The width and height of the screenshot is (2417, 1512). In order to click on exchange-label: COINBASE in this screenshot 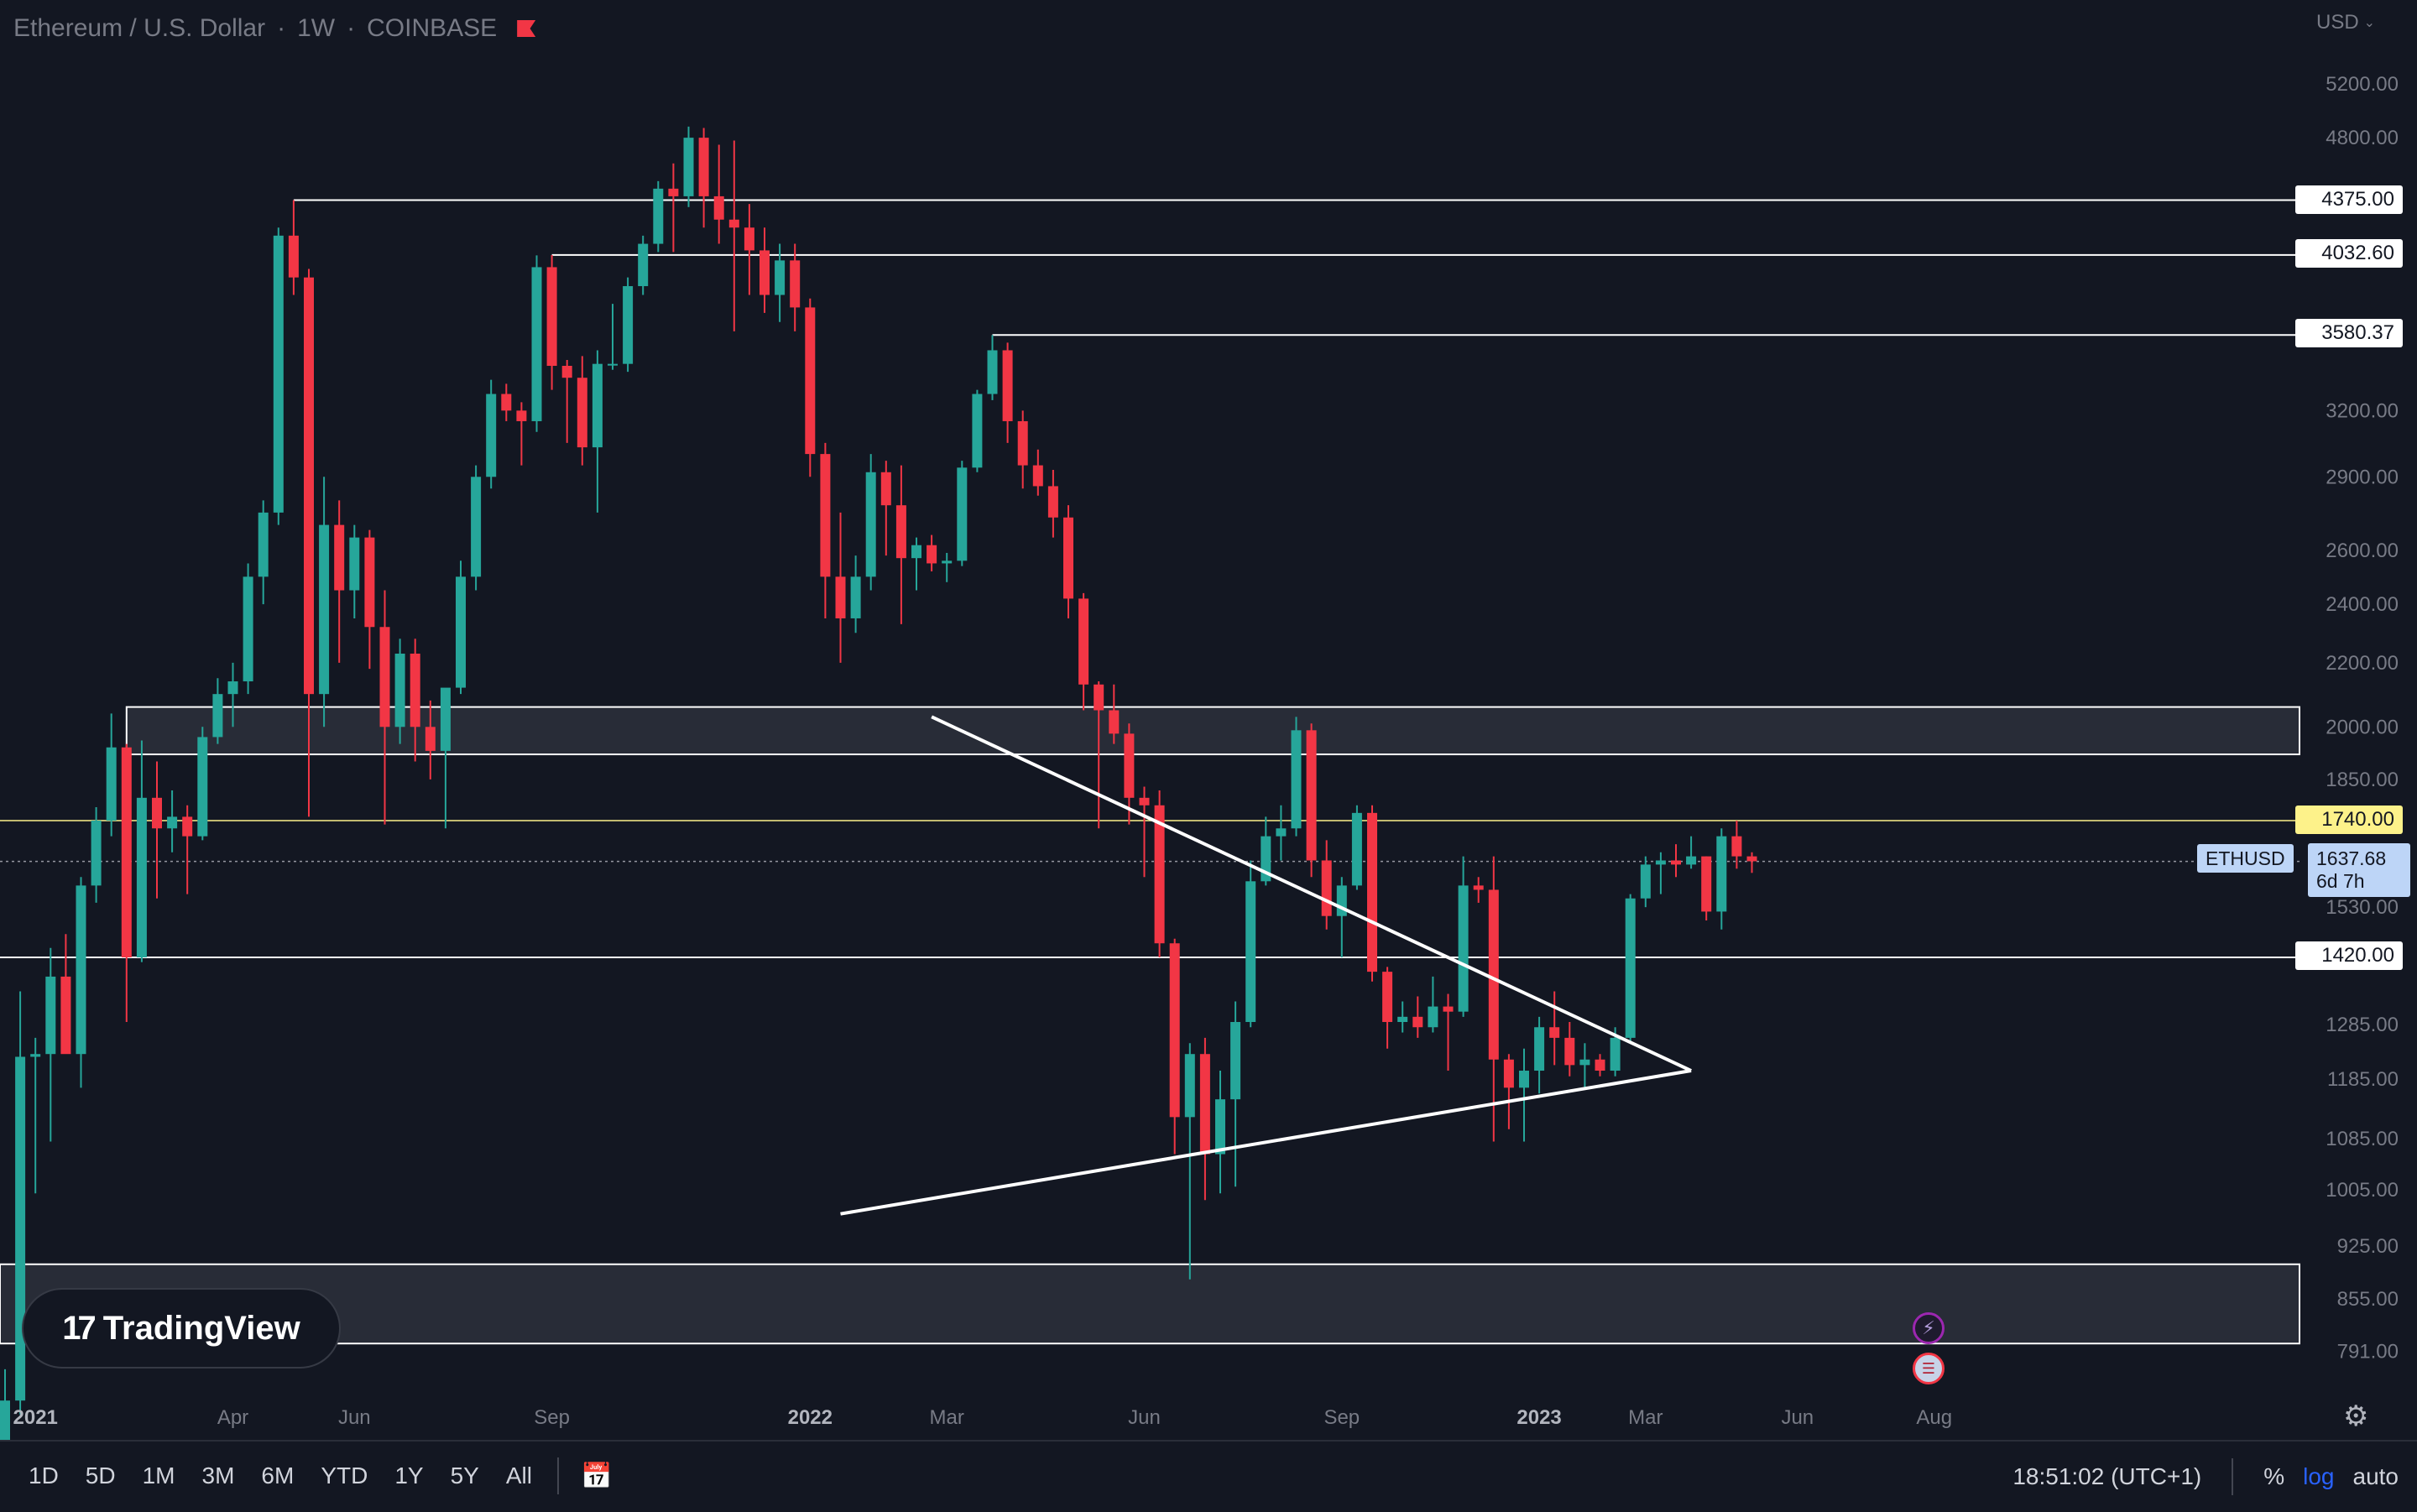, I will do `click(432, 28)`.